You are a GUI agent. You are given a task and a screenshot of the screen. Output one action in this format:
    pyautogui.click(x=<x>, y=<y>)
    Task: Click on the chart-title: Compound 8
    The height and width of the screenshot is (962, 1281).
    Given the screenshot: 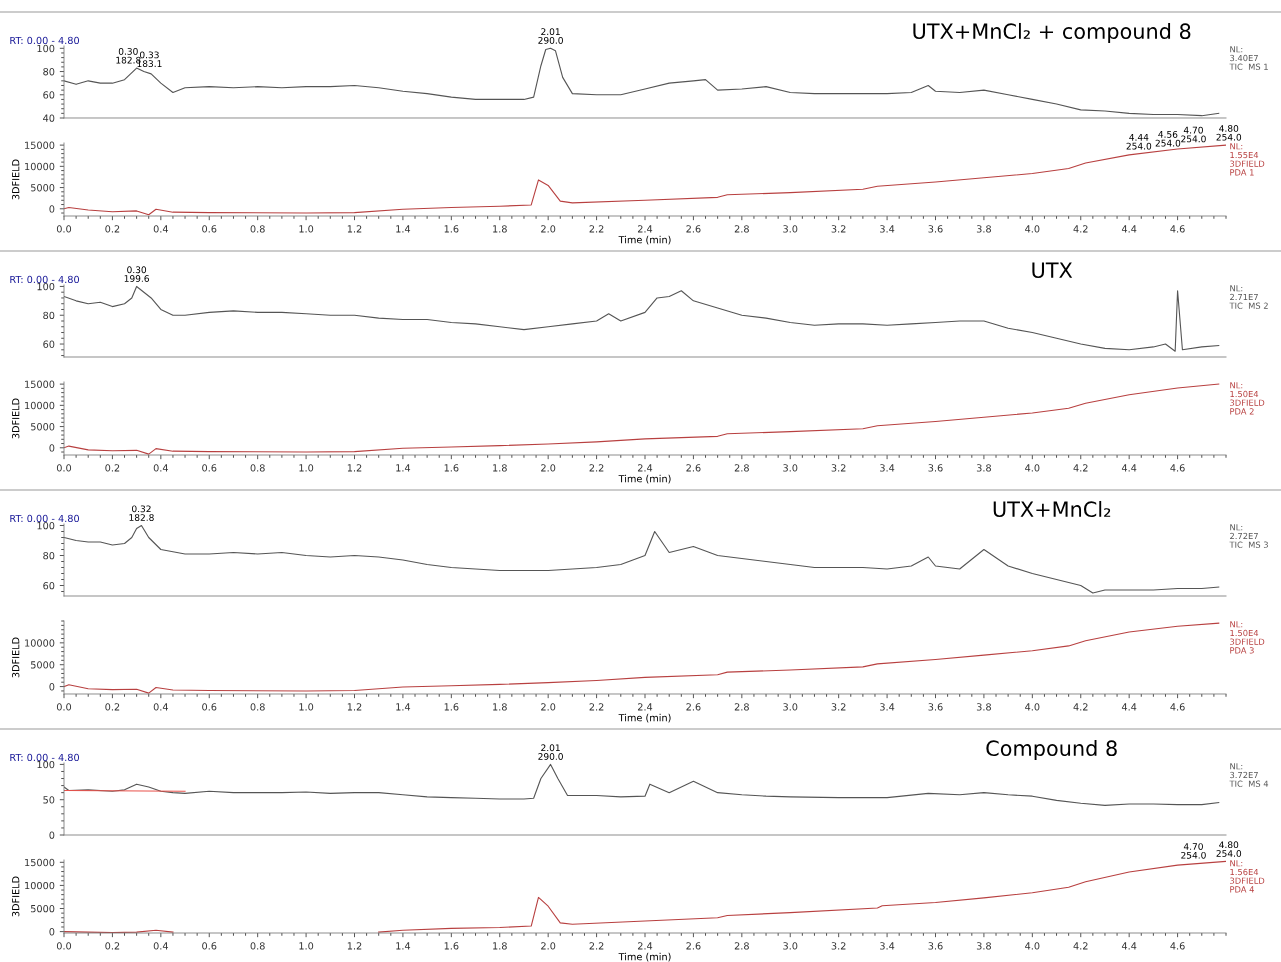 What is the action you would take?
    pyautogui.click(x=1051, y=750)
    